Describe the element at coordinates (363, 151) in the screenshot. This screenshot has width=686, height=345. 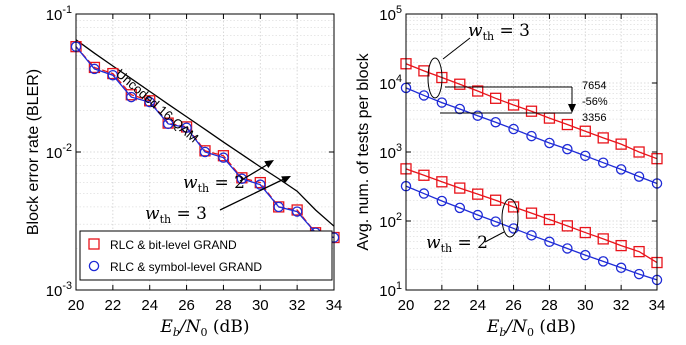
I see `y-axis-label: Avg. num. of tests per block` at that location.